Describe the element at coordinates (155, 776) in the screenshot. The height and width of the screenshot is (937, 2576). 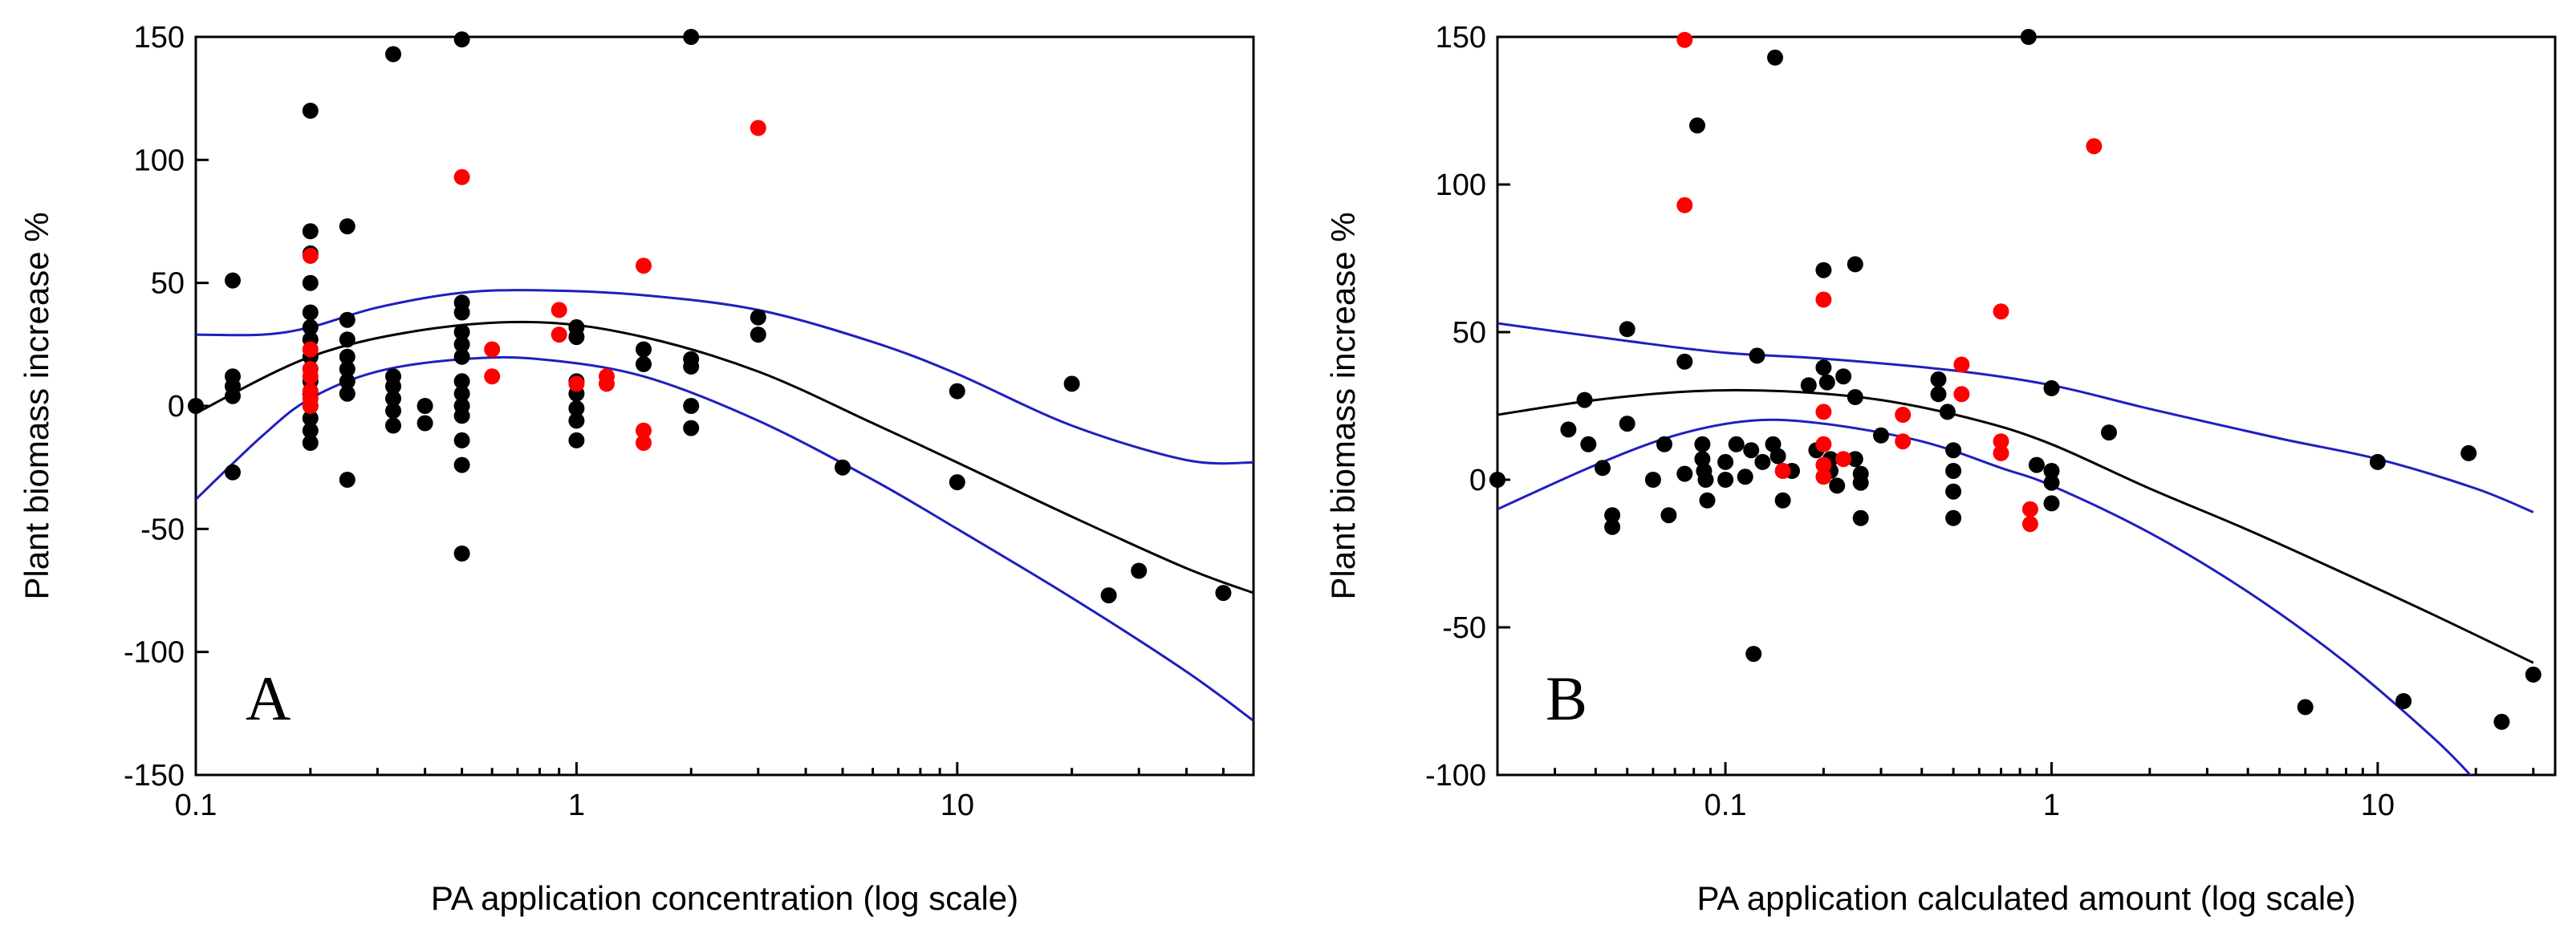
I see `y-tick-label: -150` at that location.